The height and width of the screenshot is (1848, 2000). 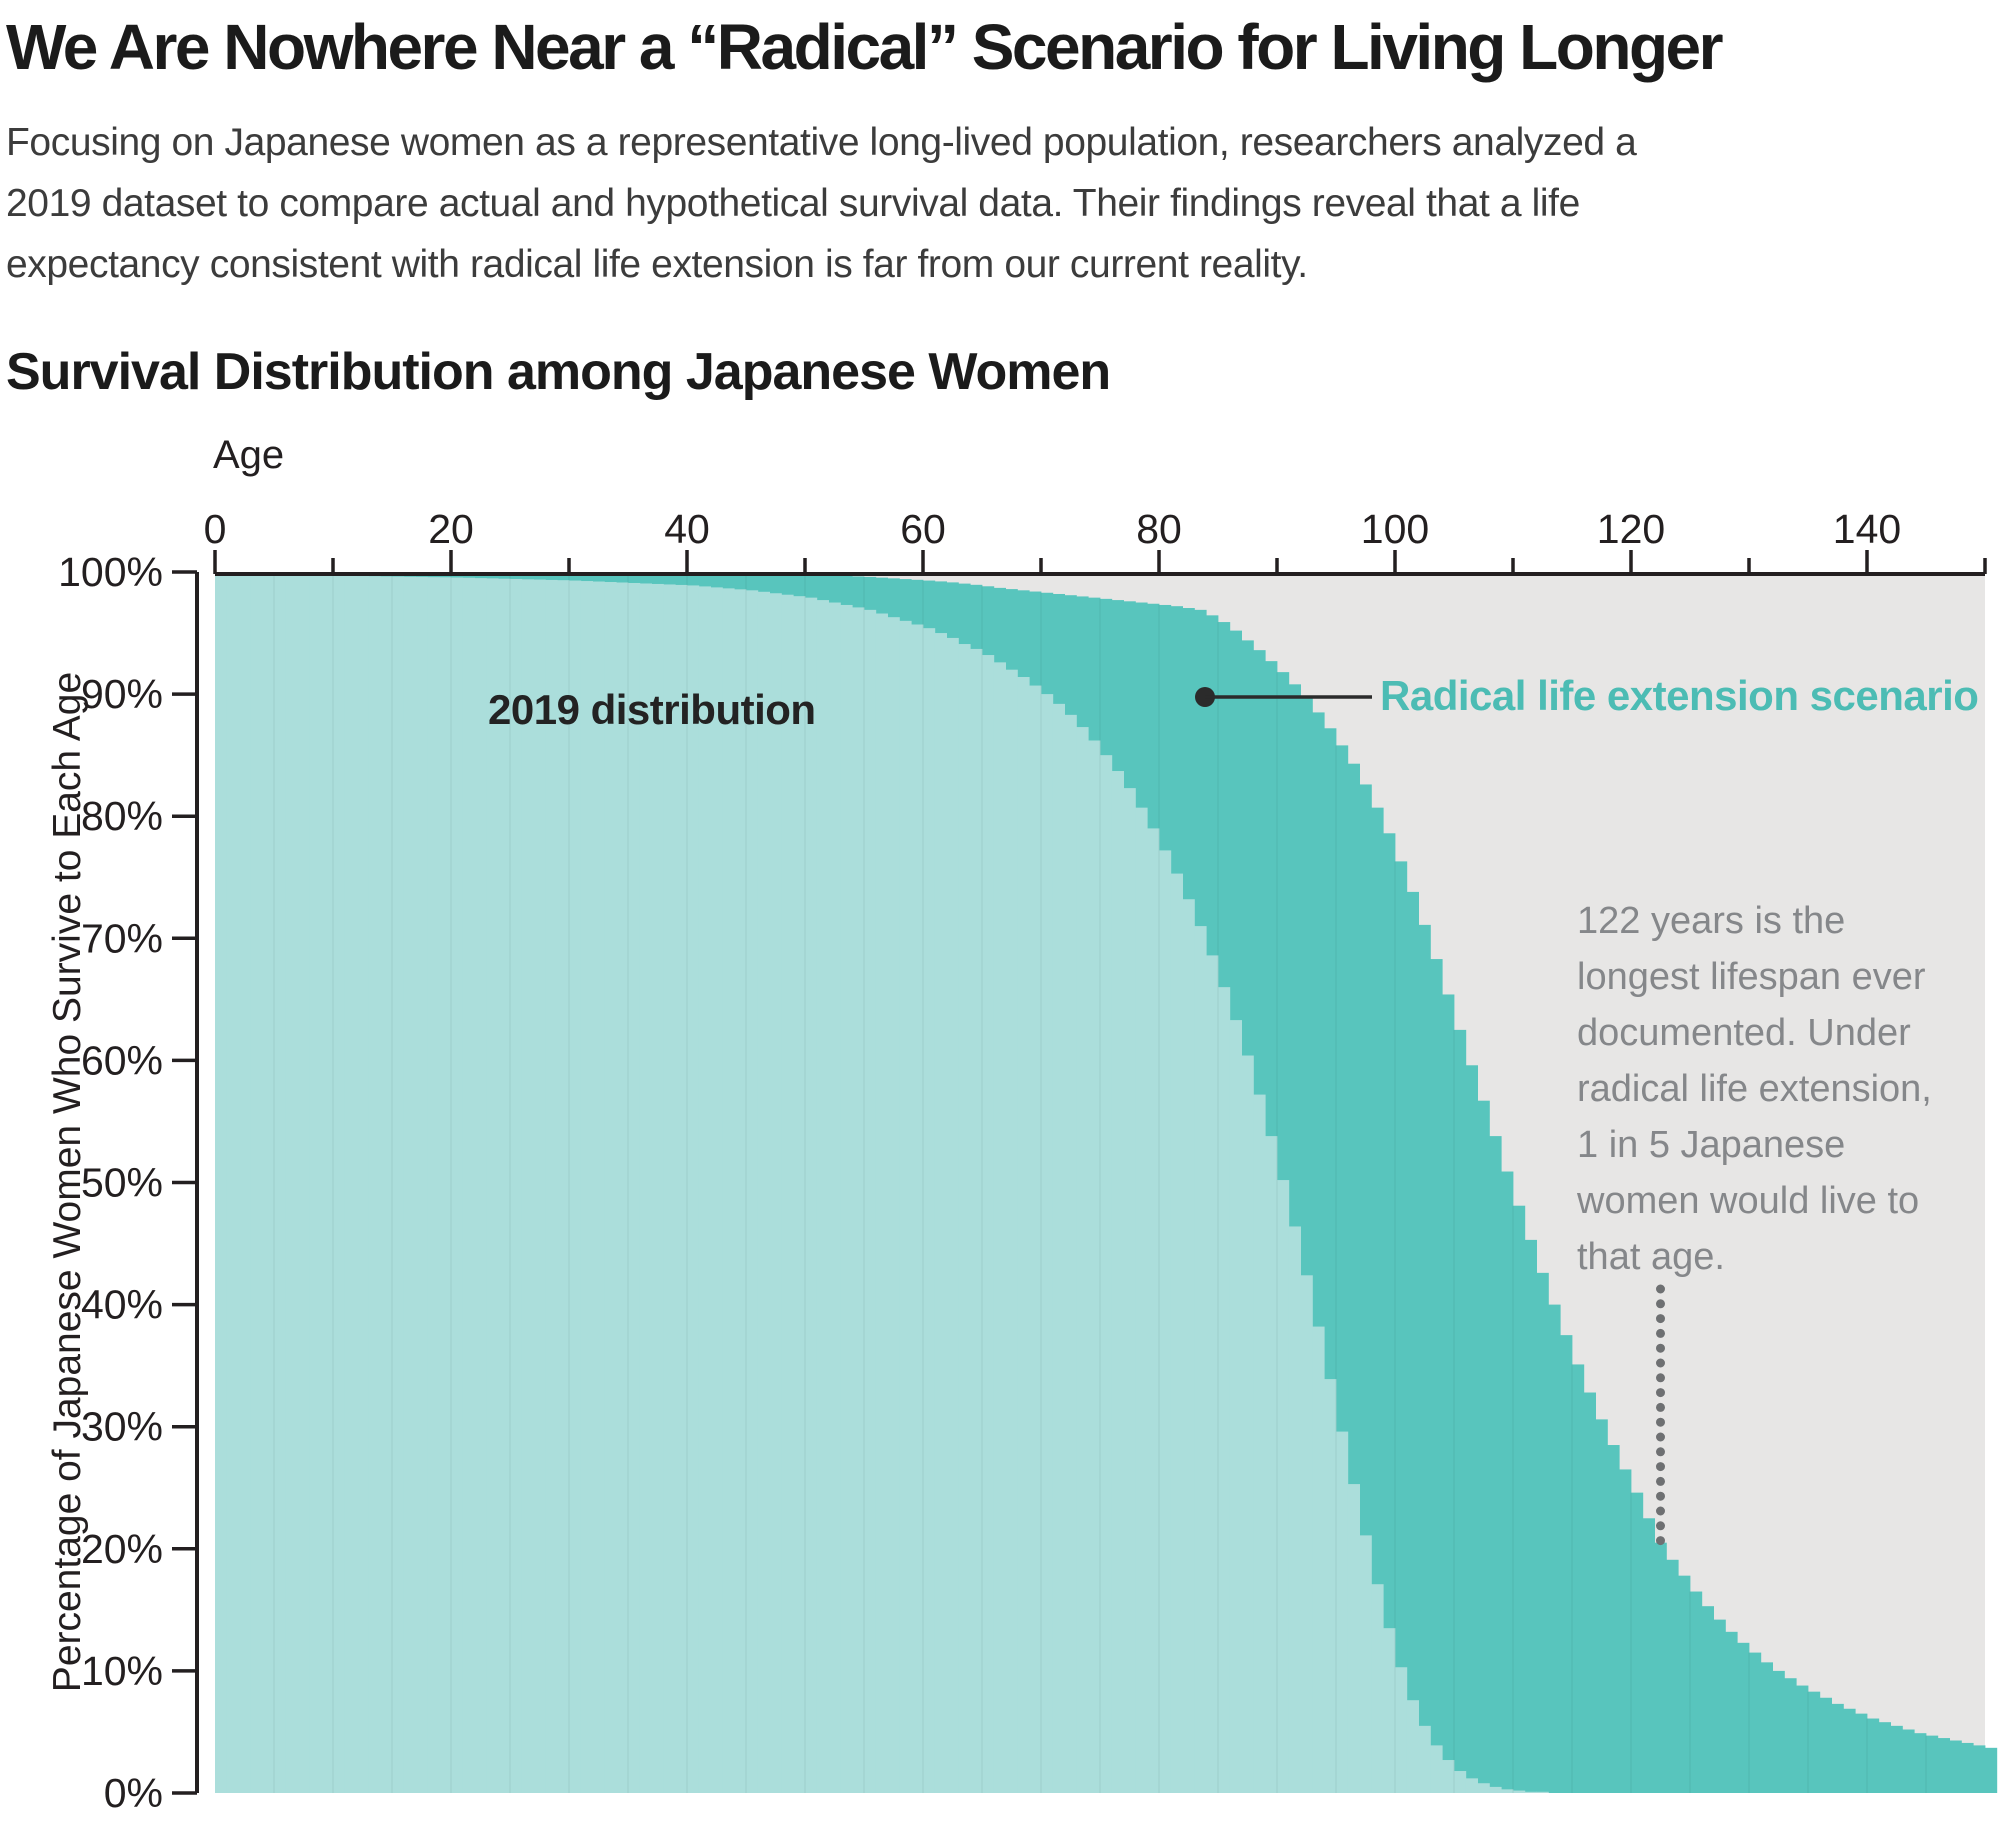 What do you see at coordinates (652, 709) in the screenshot?
I see `label-2019-distribution: 2019 distribution` at bounding box center [652, 709].